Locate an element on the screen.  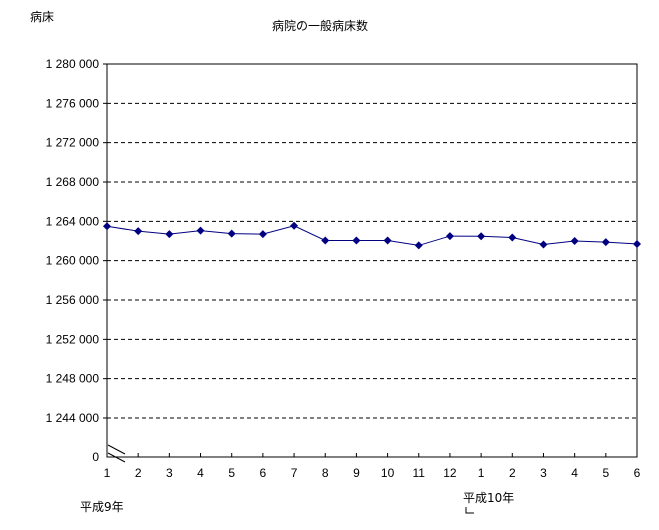
x-tick-label: 12 is located at coordinates (450, 473).